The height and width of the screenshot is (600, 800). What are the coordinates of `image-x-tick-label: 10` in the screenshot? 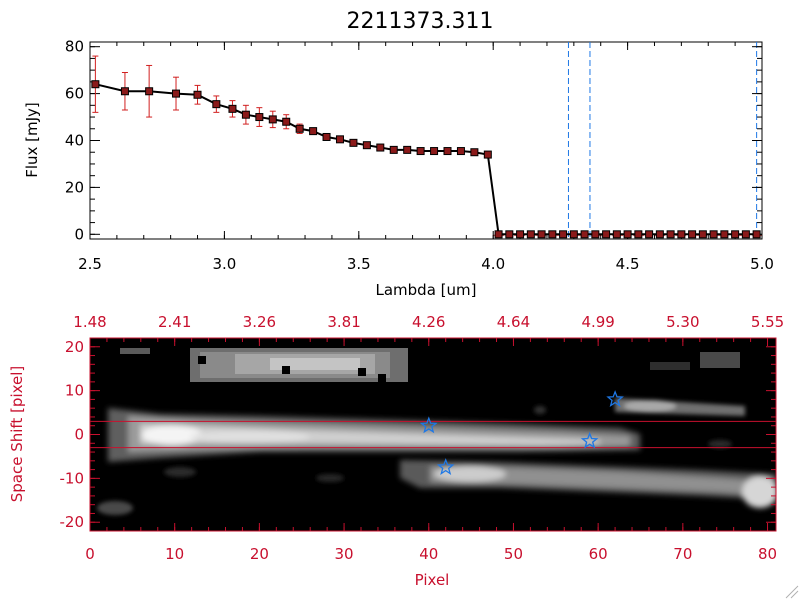 It's located at (174, 554).